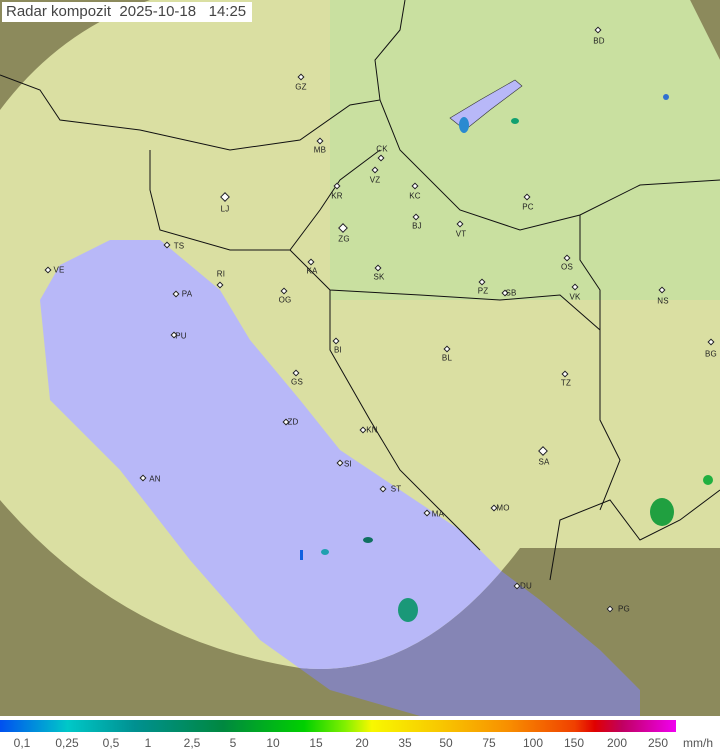 The width and height of the screenshot is (720, 751). Describe the element at coordinates (526, 586) in the screenshot. I see `city-label: DU` at that location.